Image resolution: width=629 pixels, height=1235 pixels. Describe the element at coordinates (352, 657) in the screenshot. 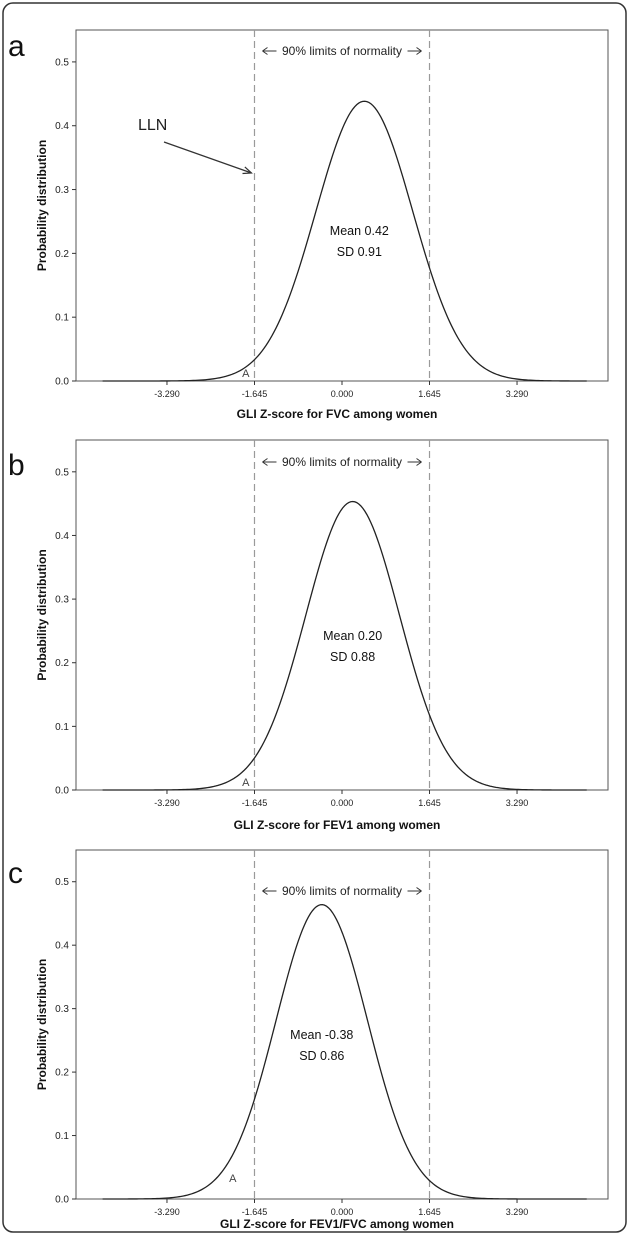

I see `sd-label: SD 0.88` at that location.